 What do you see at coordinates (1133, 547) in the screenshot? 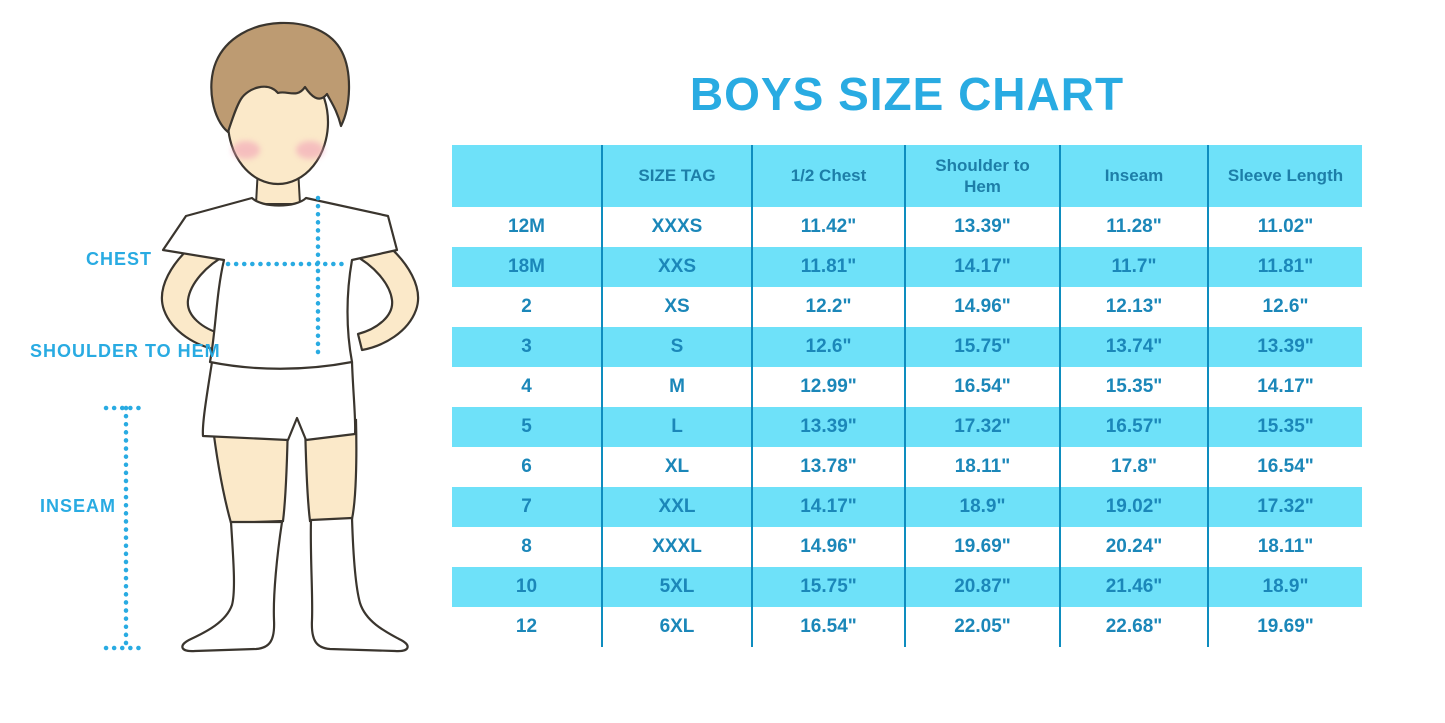
I see `value-cell: 20.24"` at bounding box center [1133, 547].